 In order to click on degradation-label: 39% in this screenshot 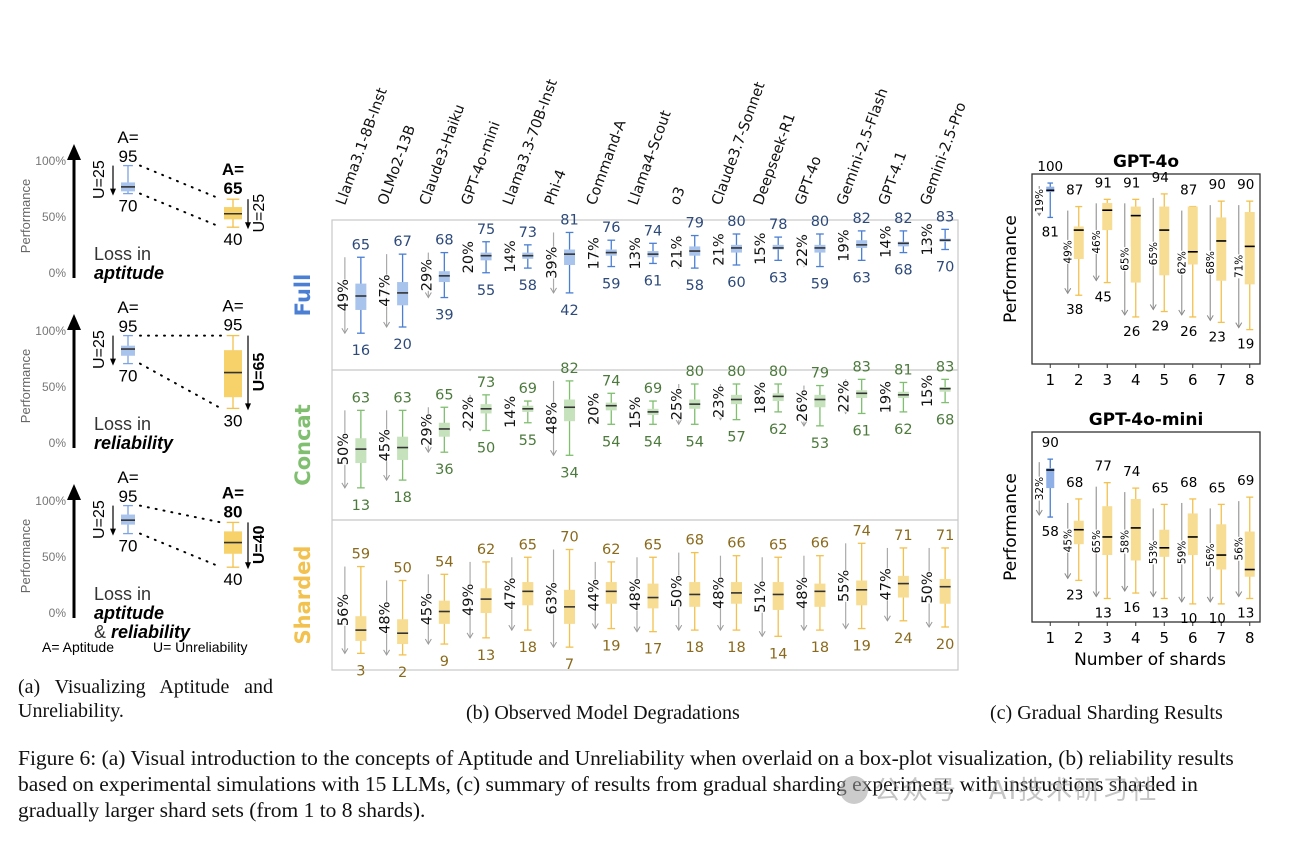, I will do `click(553, 263)`.